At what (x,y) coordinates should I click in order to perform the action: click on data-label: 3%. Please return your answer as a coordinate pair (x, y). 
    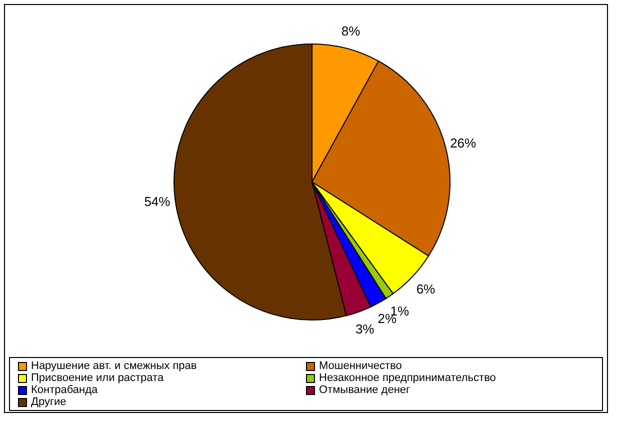
    Looking at the image, I should click on (365, 328).